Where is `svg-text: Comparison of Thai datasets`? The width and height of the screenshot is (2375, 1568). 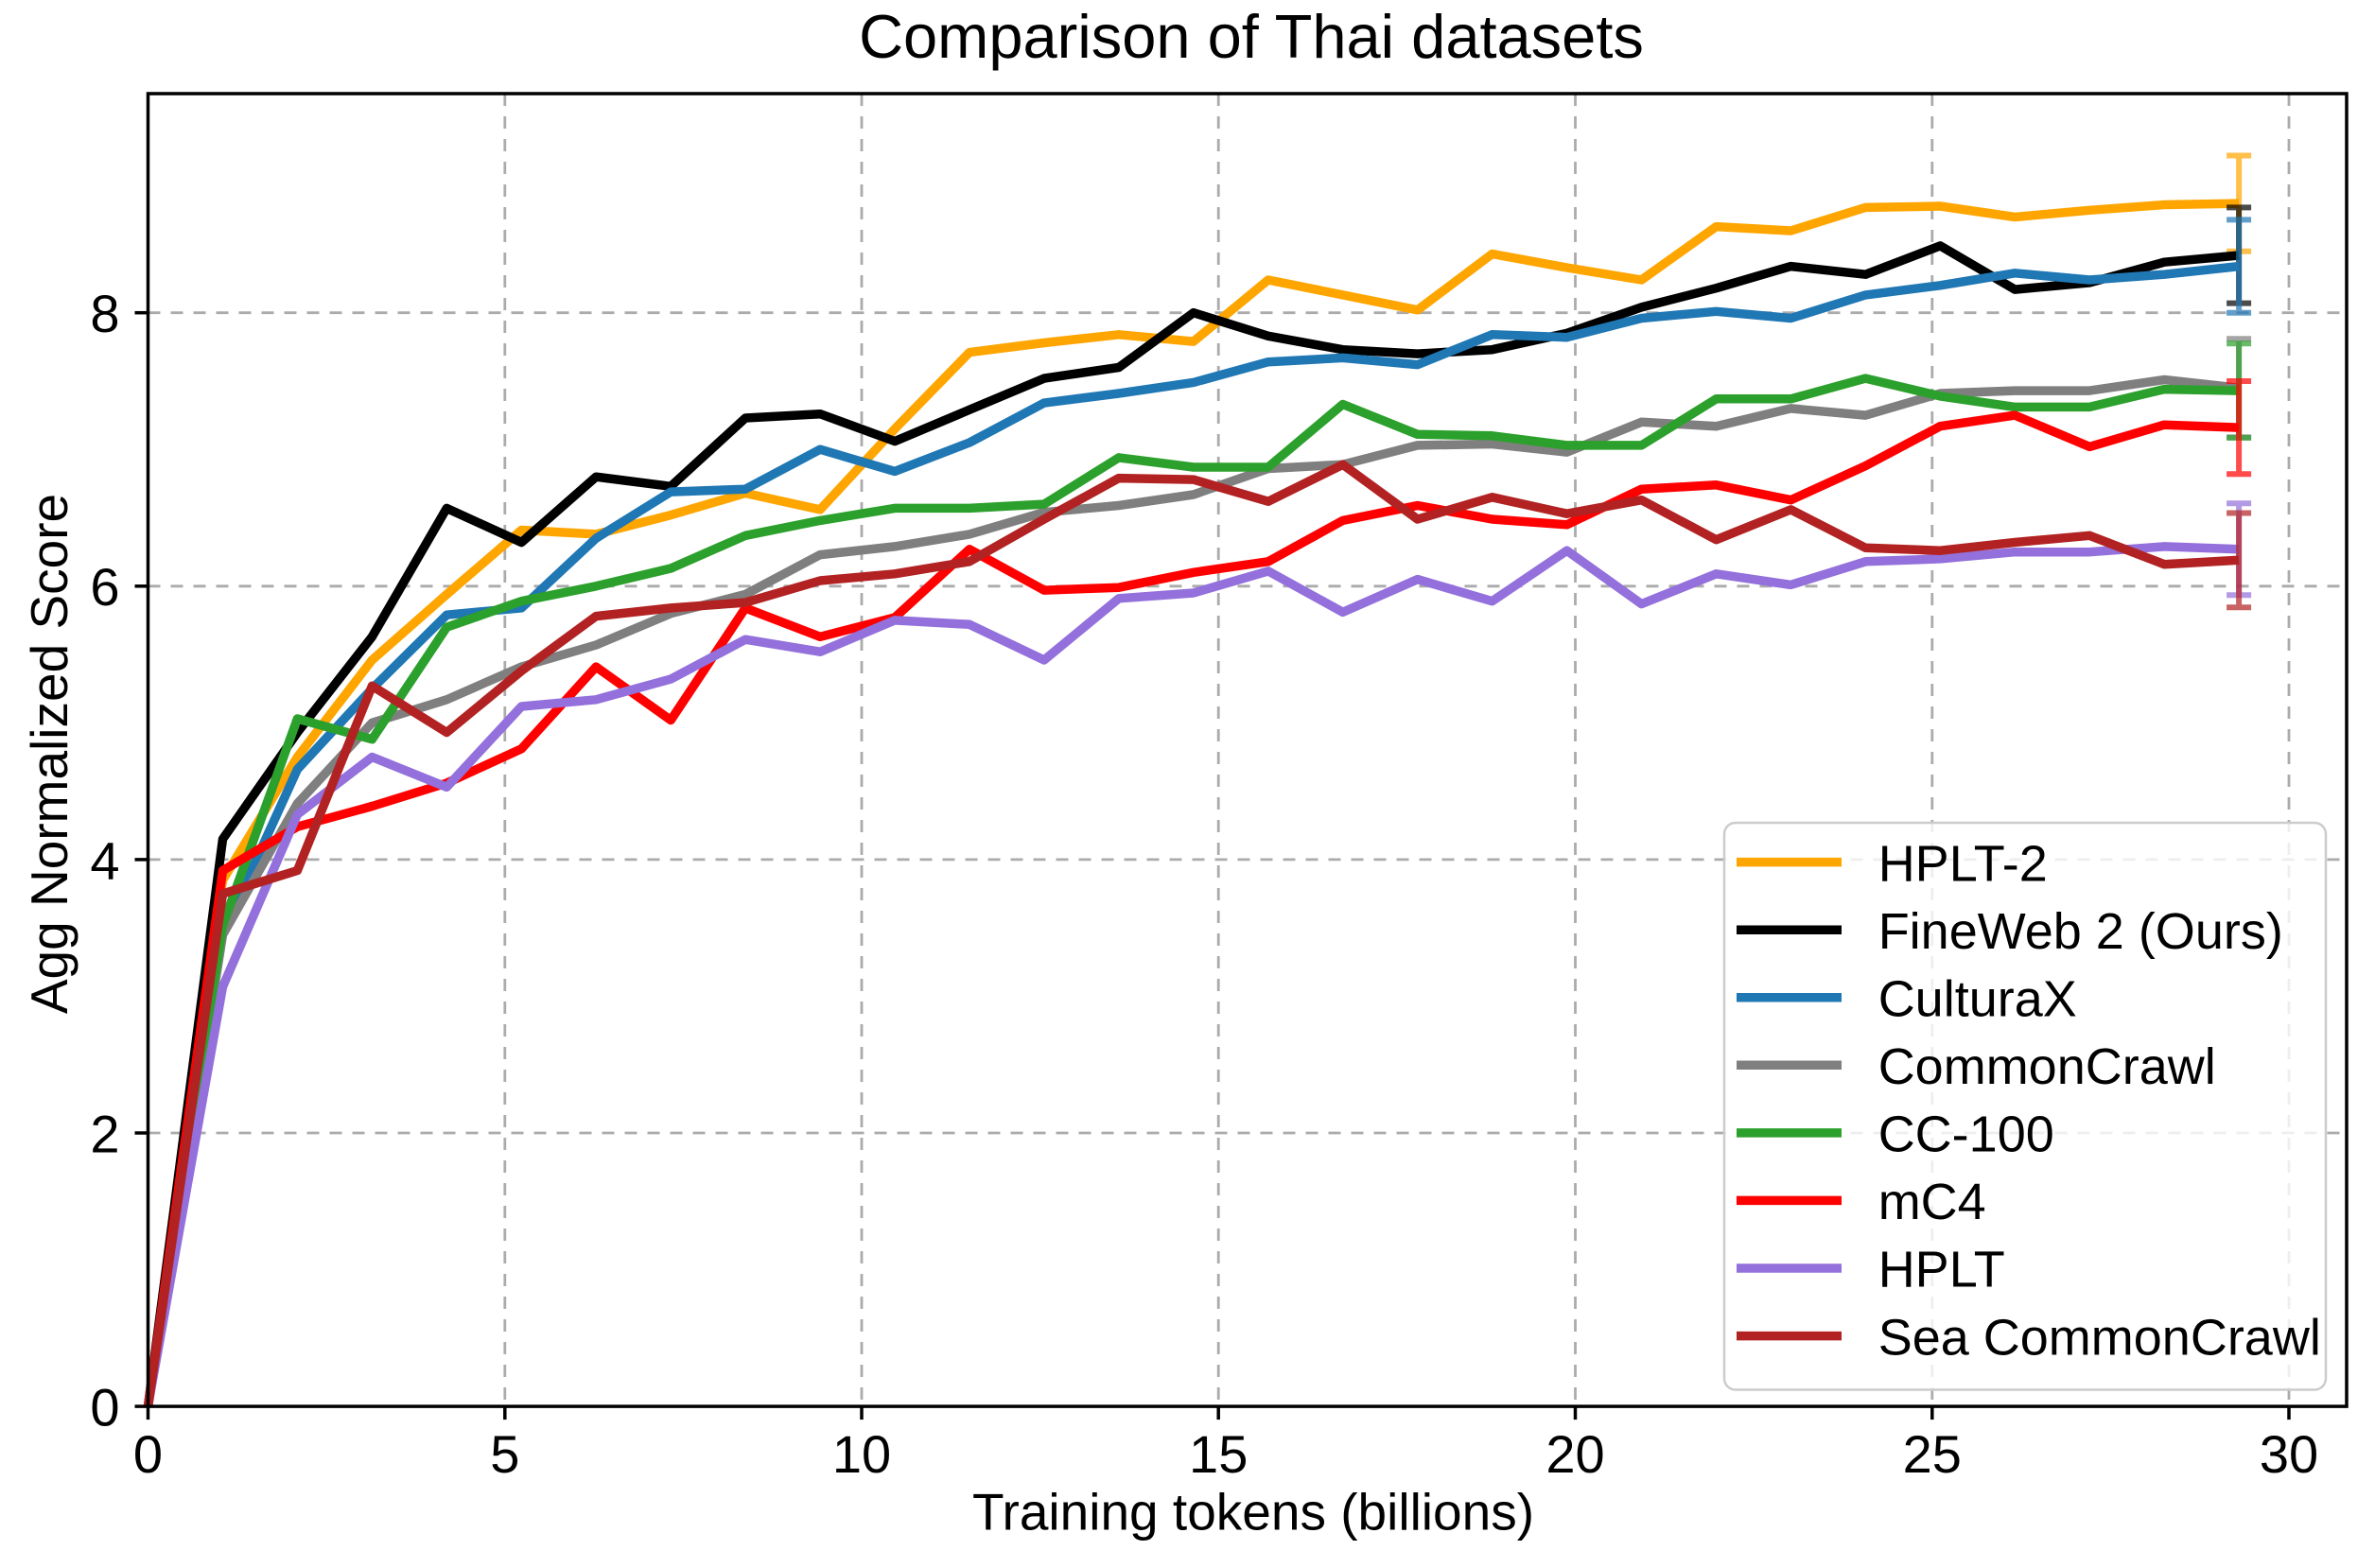 svg-text: Comparison of Thai datasets is located at coordinates (1251, 36).